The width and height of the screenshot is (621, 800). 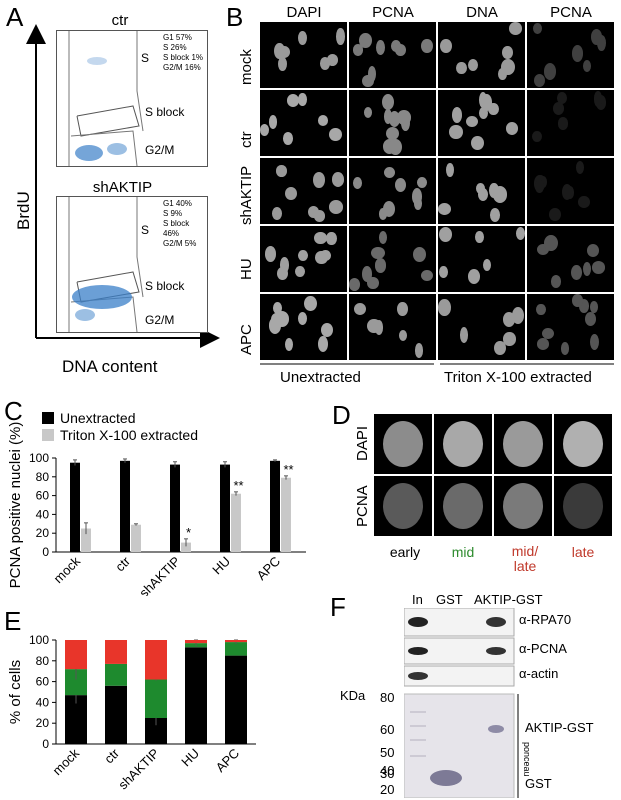 What do you see at coordinates (228, 761) in the screenshot?
I see `x-tick-label: APC` at bounding box center [228, 761].